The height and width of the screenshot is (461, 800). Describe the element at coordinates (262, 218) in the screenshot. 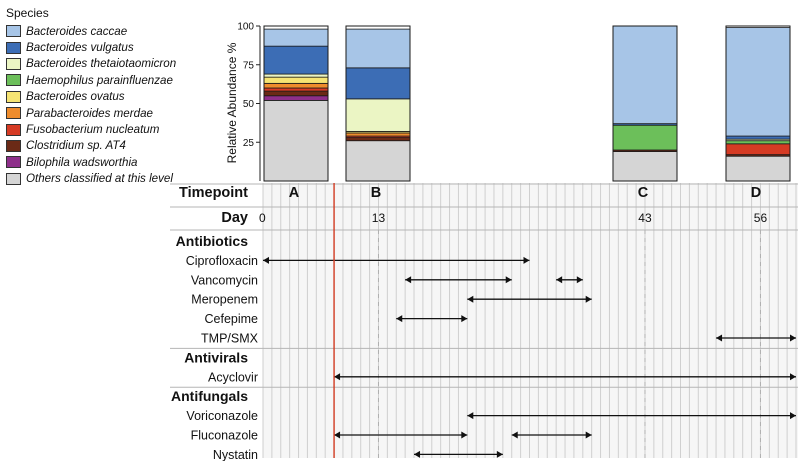

I see `day-tick-label: 0` at that location.